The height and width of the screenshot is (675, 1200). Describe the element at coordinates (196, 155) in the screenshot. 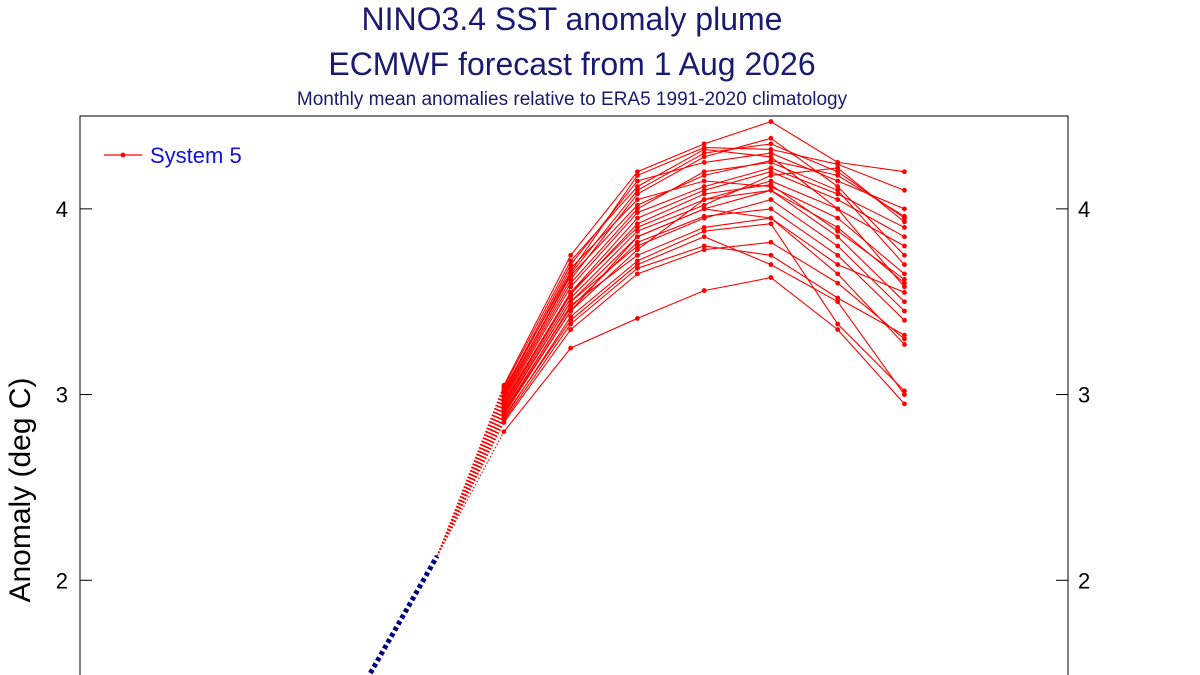

I see `legend-label: System 5` at that location.